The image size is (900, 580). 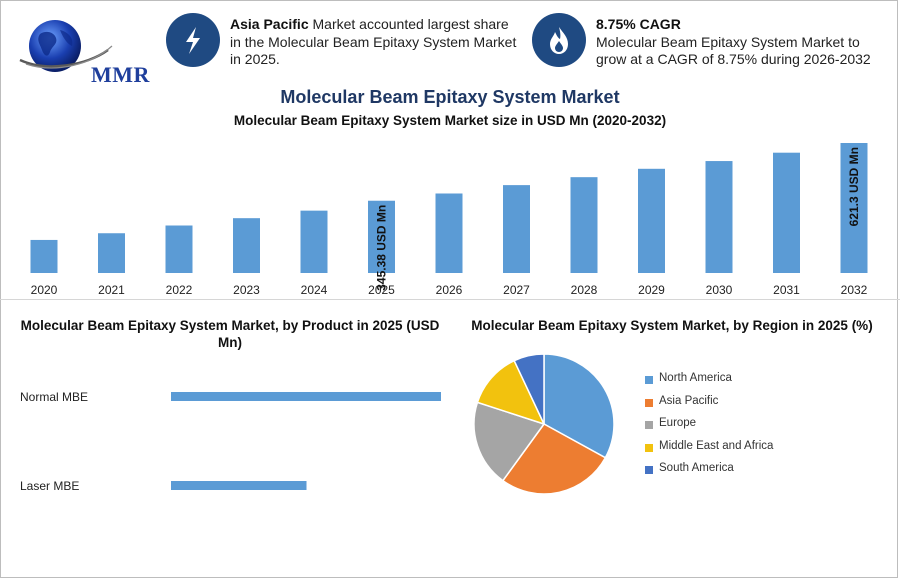 I want to click on bar-2022, so click(x=179, y=249).